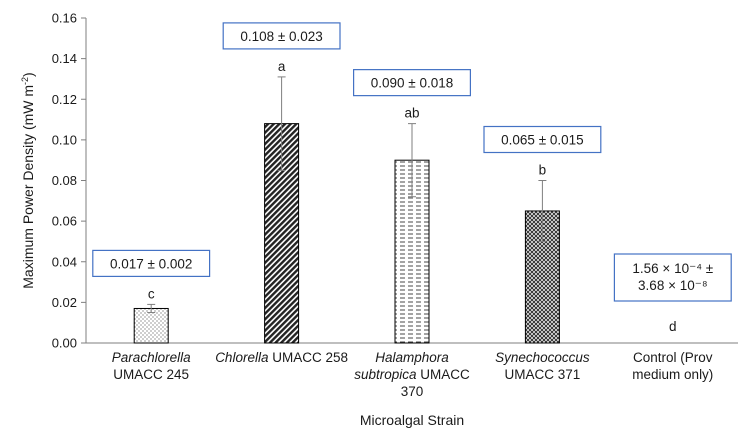 This screenshot has height=440, width=750. I want to click on x-tick-label-line: 370, so click(412, 391).